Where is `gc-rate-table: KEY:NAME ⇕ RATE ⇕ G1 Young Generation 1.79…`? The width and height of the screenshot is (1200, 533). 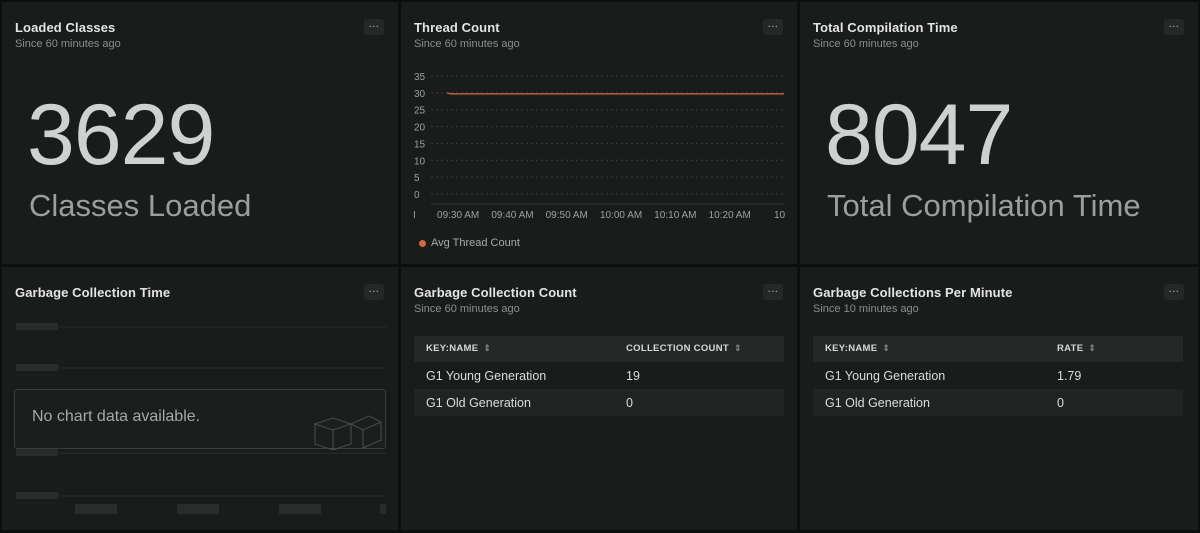 gc-rate-table: KEY:NAME ⇕ RATE ⇕ G1 Young Generation 1.79… is located at coordinates (998, 376).